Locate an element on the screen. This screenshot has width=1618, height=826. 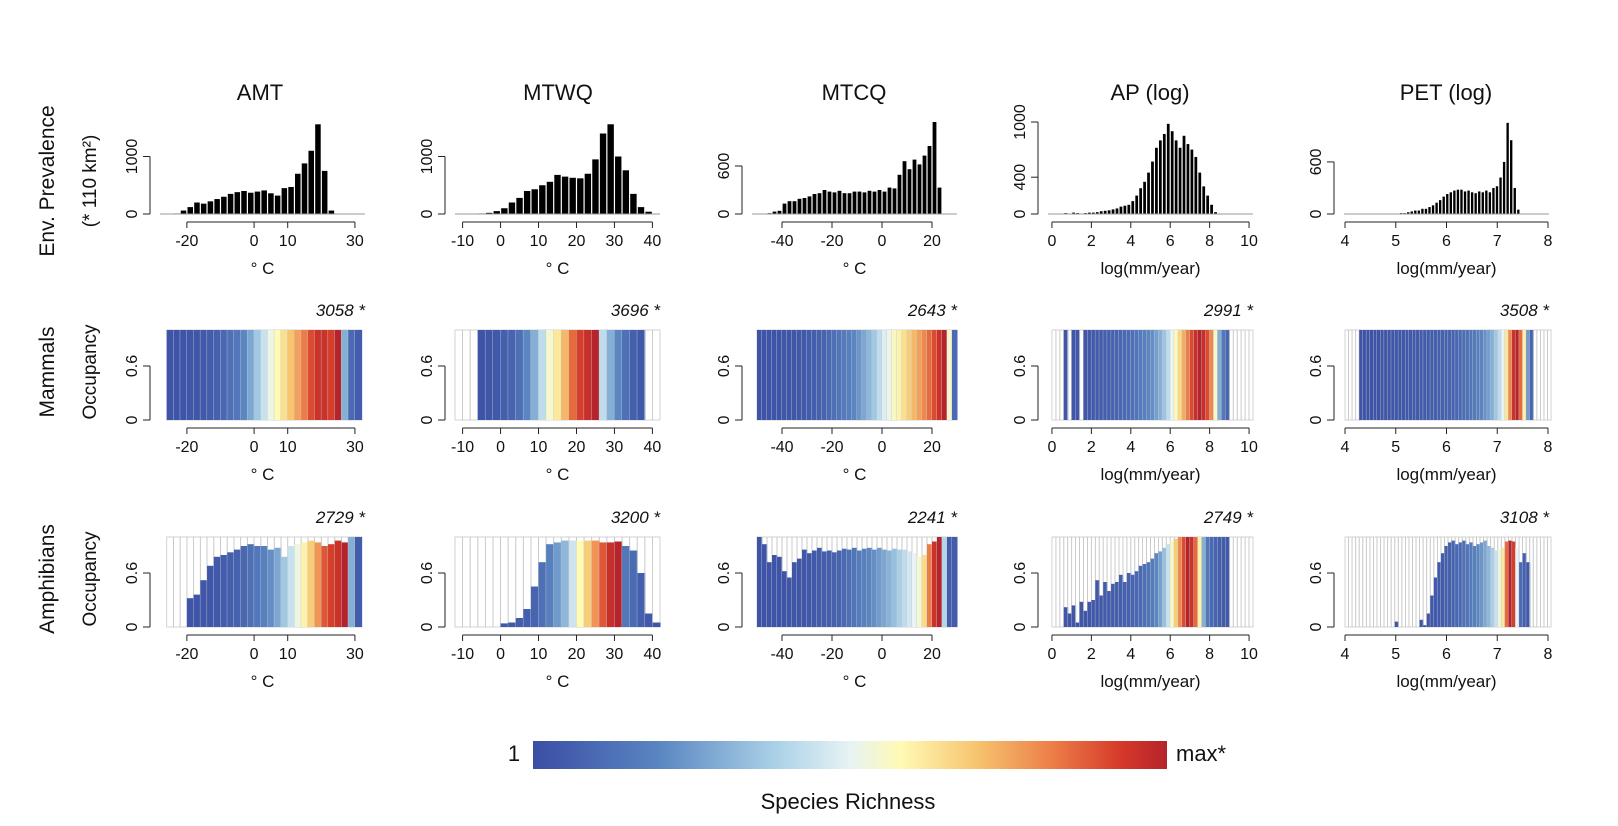
y-tick-label: 1000 is located at coordinates (427, 157).